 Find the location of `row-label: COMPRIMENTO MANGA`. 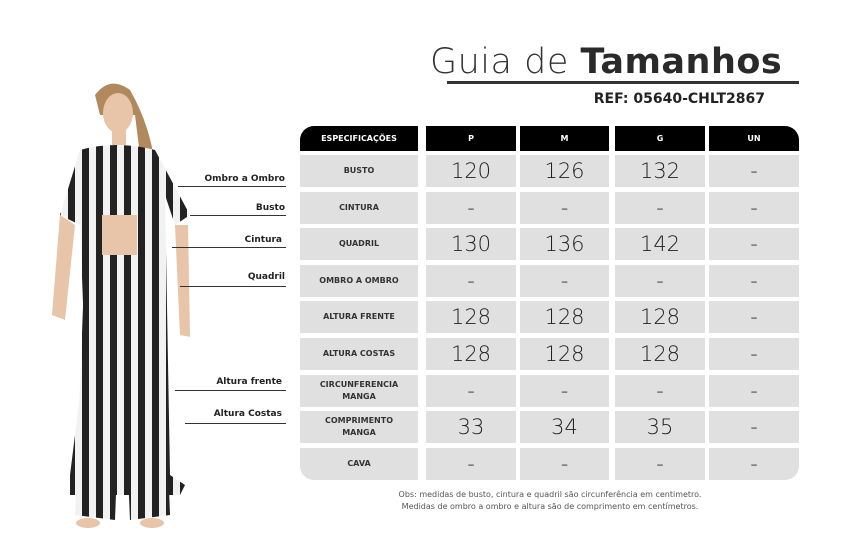

row-label: COMPRIMENTO MANGA is located at coordinates (359, 427).